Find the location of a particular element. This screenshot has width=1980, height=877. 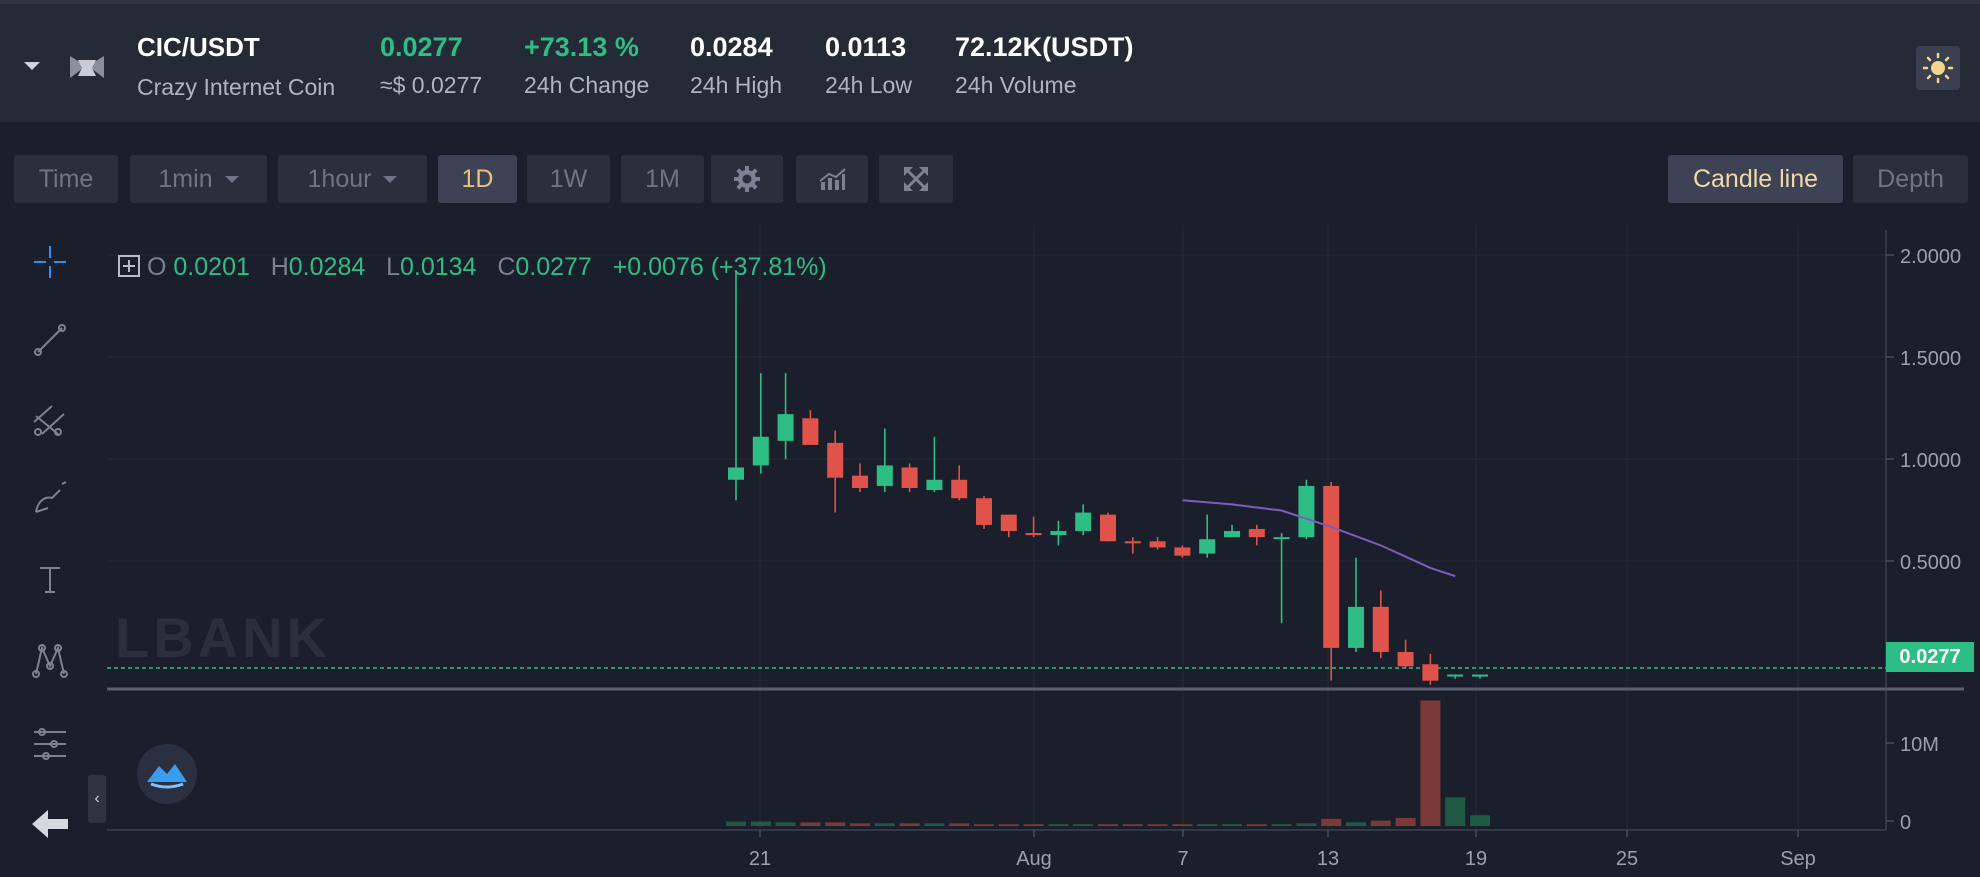

back-arrow-icon is located at coordinates (50, 824).